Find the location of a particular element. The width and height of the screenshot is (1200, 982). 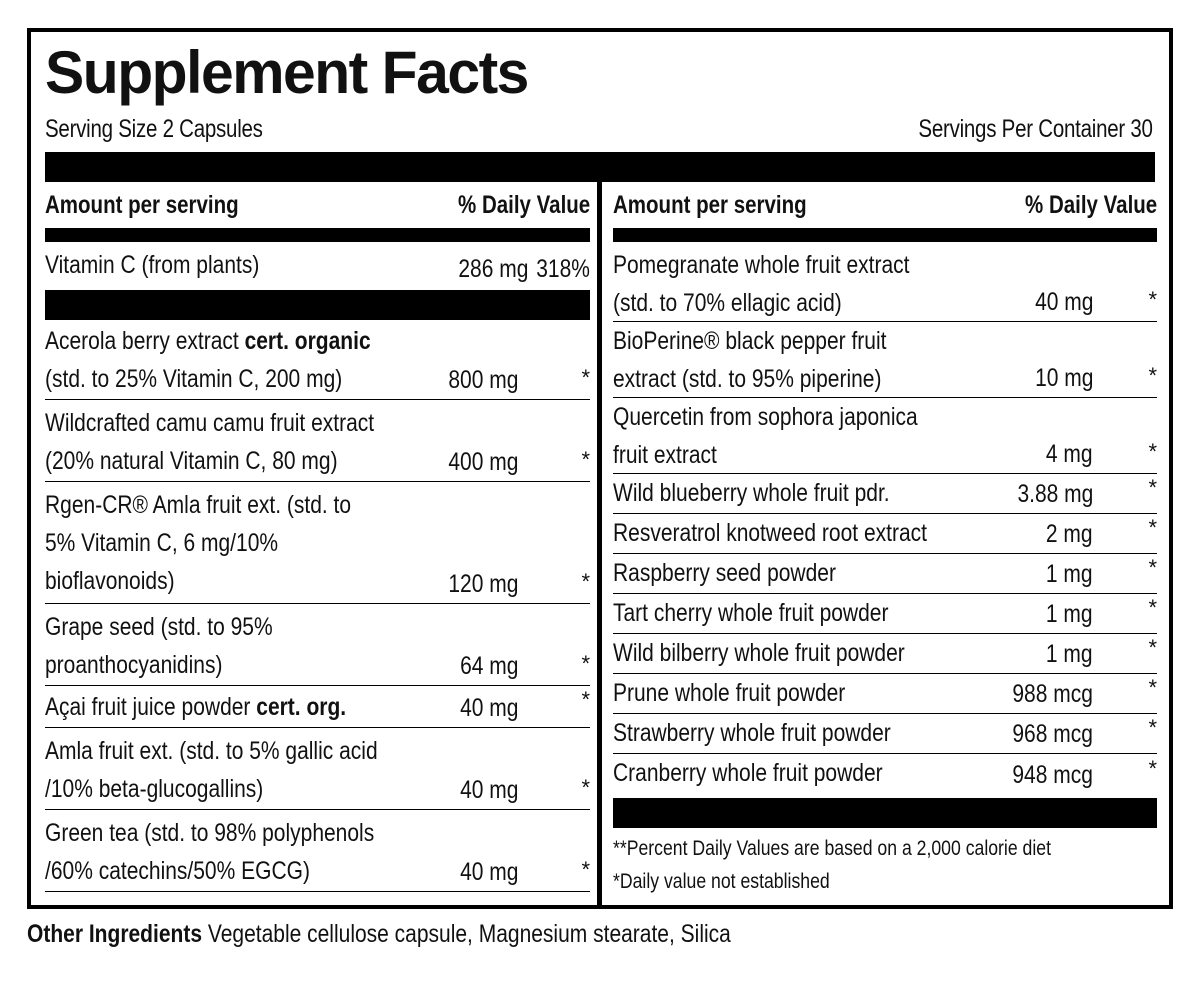

ingredient-name-text: Acerola berry extract is located at coordinates (145, 341).